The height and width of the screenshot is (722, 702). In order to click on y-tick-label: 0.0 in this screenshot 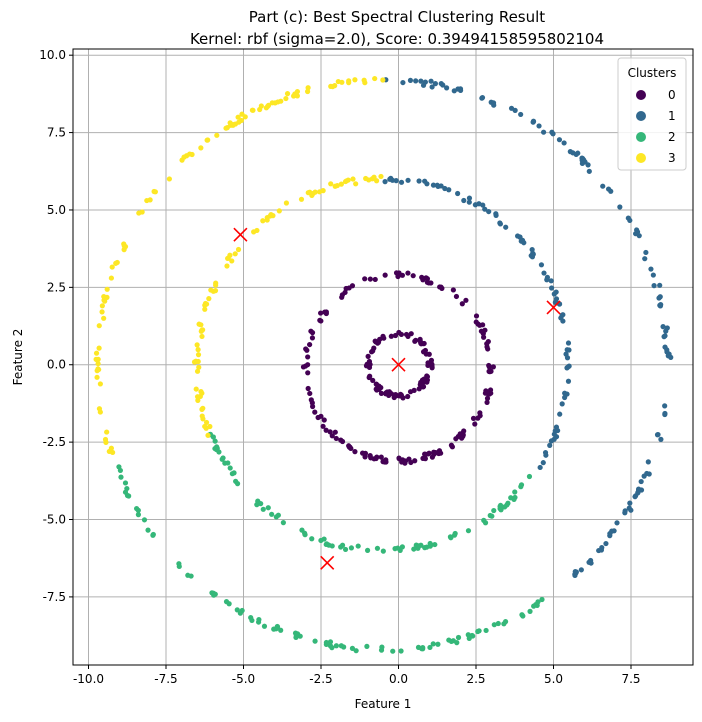, I will do `click(56, 365)`.